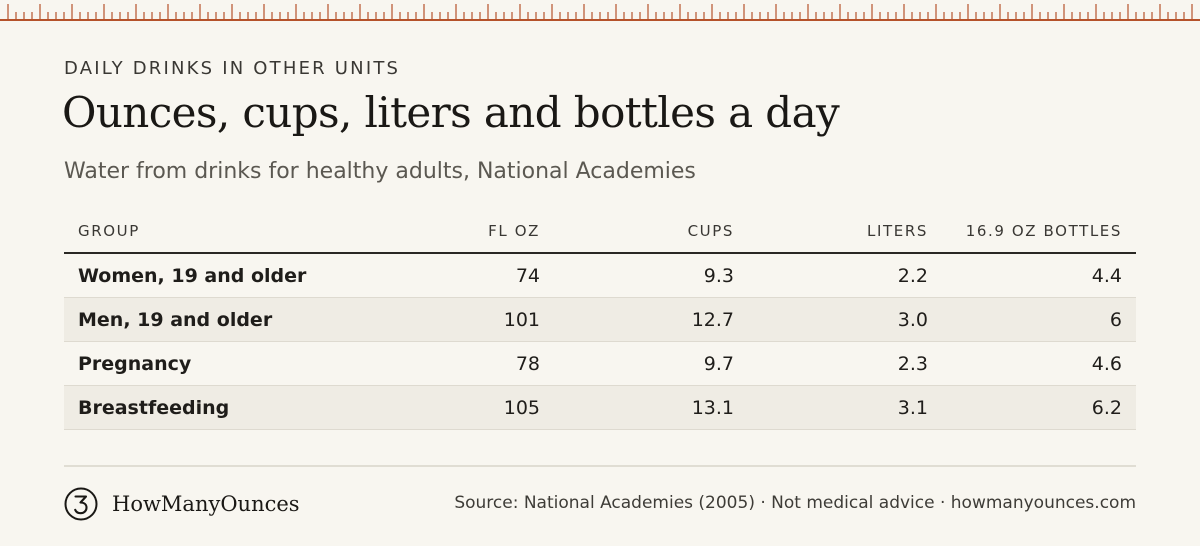 This screenshot has height=546, width=1200. I want to click on ruler-border, so click(600, 11).